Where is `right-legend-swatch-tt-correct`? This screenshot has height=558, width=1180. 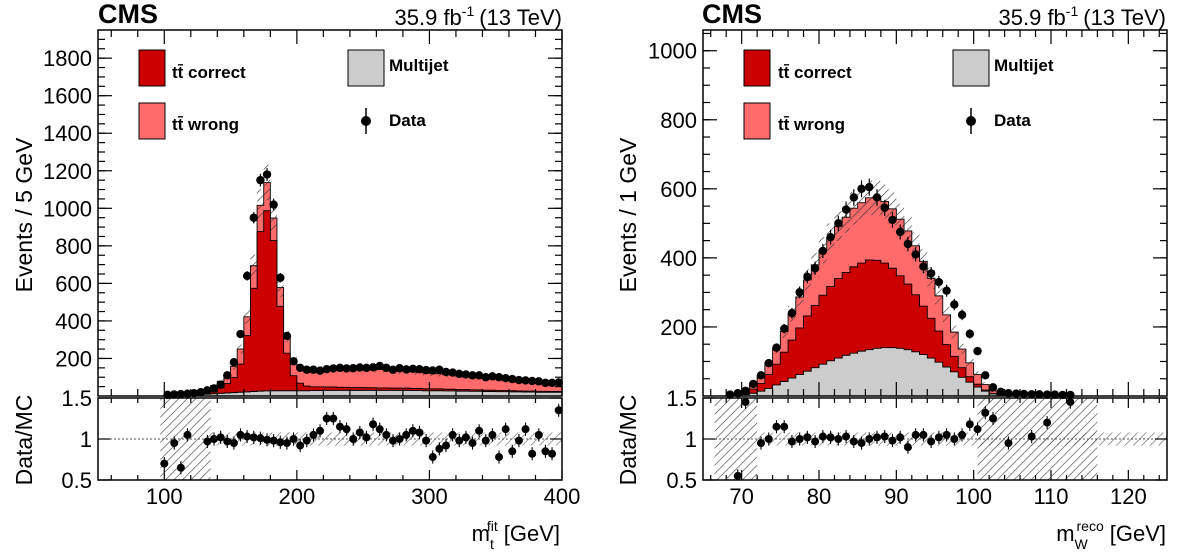
right-legend-swatch-tt-correct is located at coordinates (757, 68).